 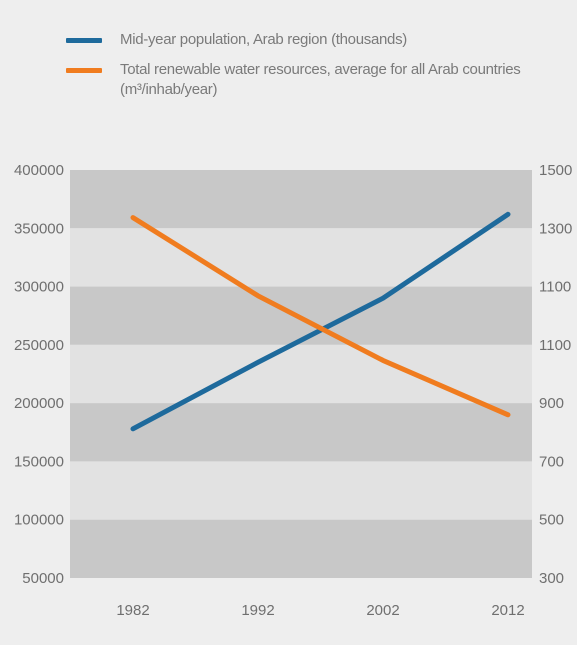 What do you see at coordinates (551, 403) in the screenshot?
I see `y-right-tick-label: 900` at bounding box center [551, 403].